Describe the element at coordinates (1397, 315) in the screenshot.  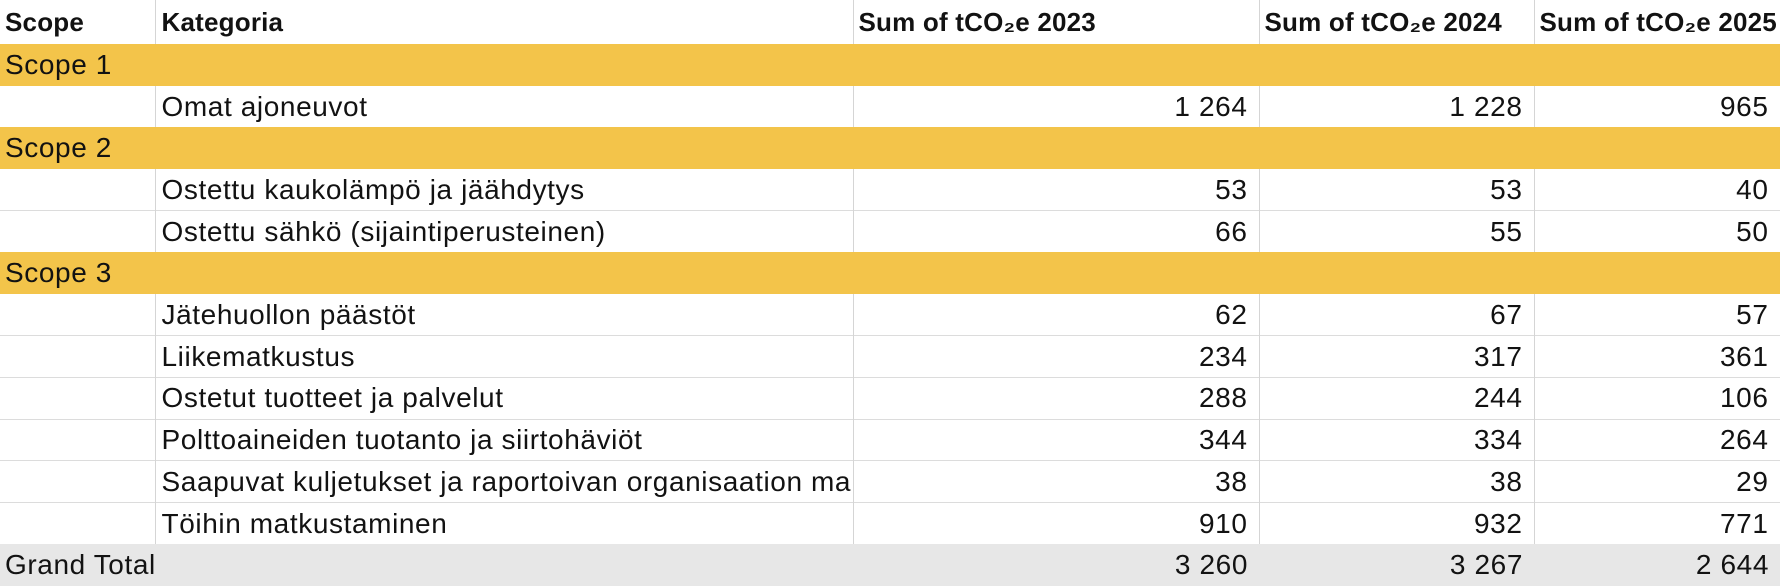
I see `value-cell-2024: 67` at that location.